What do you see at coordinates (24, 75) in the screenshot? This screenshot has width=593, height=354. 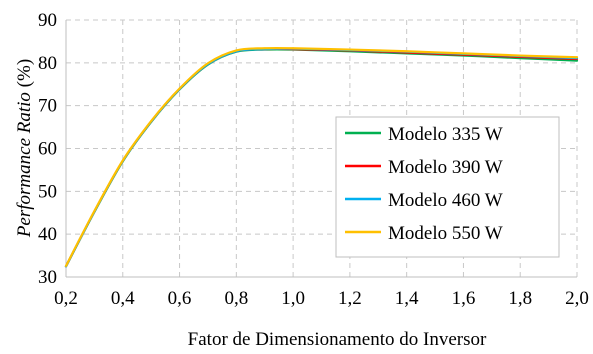 I see `y-axis-title-unit: (%)` at bounding box center [24, 75].